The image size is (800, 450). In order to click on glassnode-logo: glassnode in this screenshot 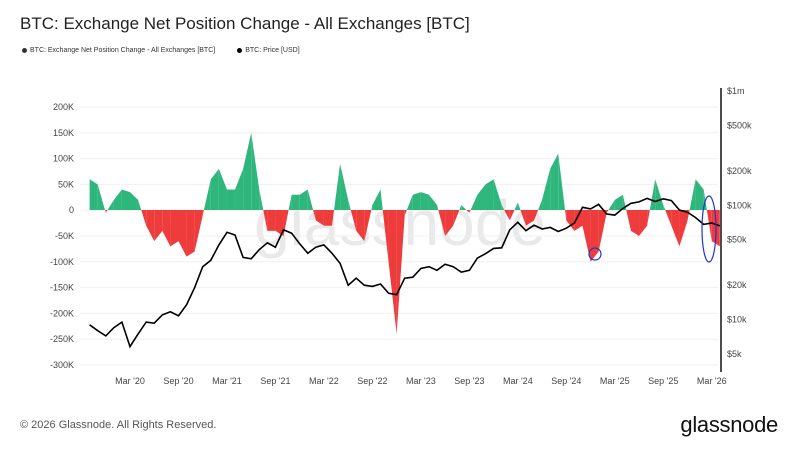, I will do `click(729, 424)`.